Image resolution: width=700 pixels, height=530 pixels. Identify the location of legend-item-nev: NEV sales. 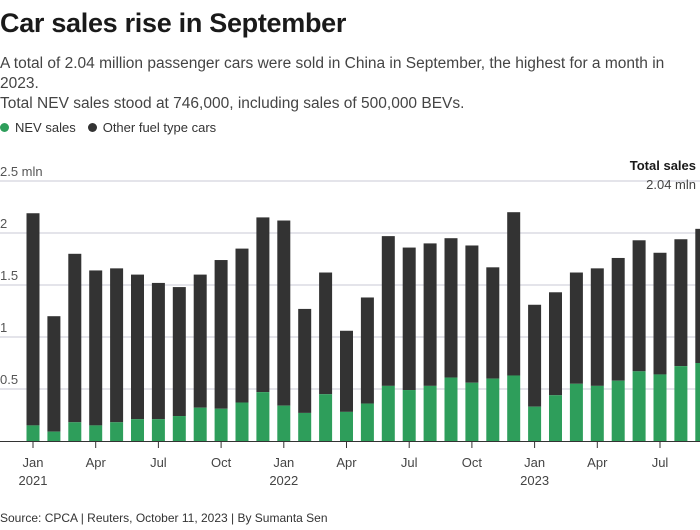
(38, 127).